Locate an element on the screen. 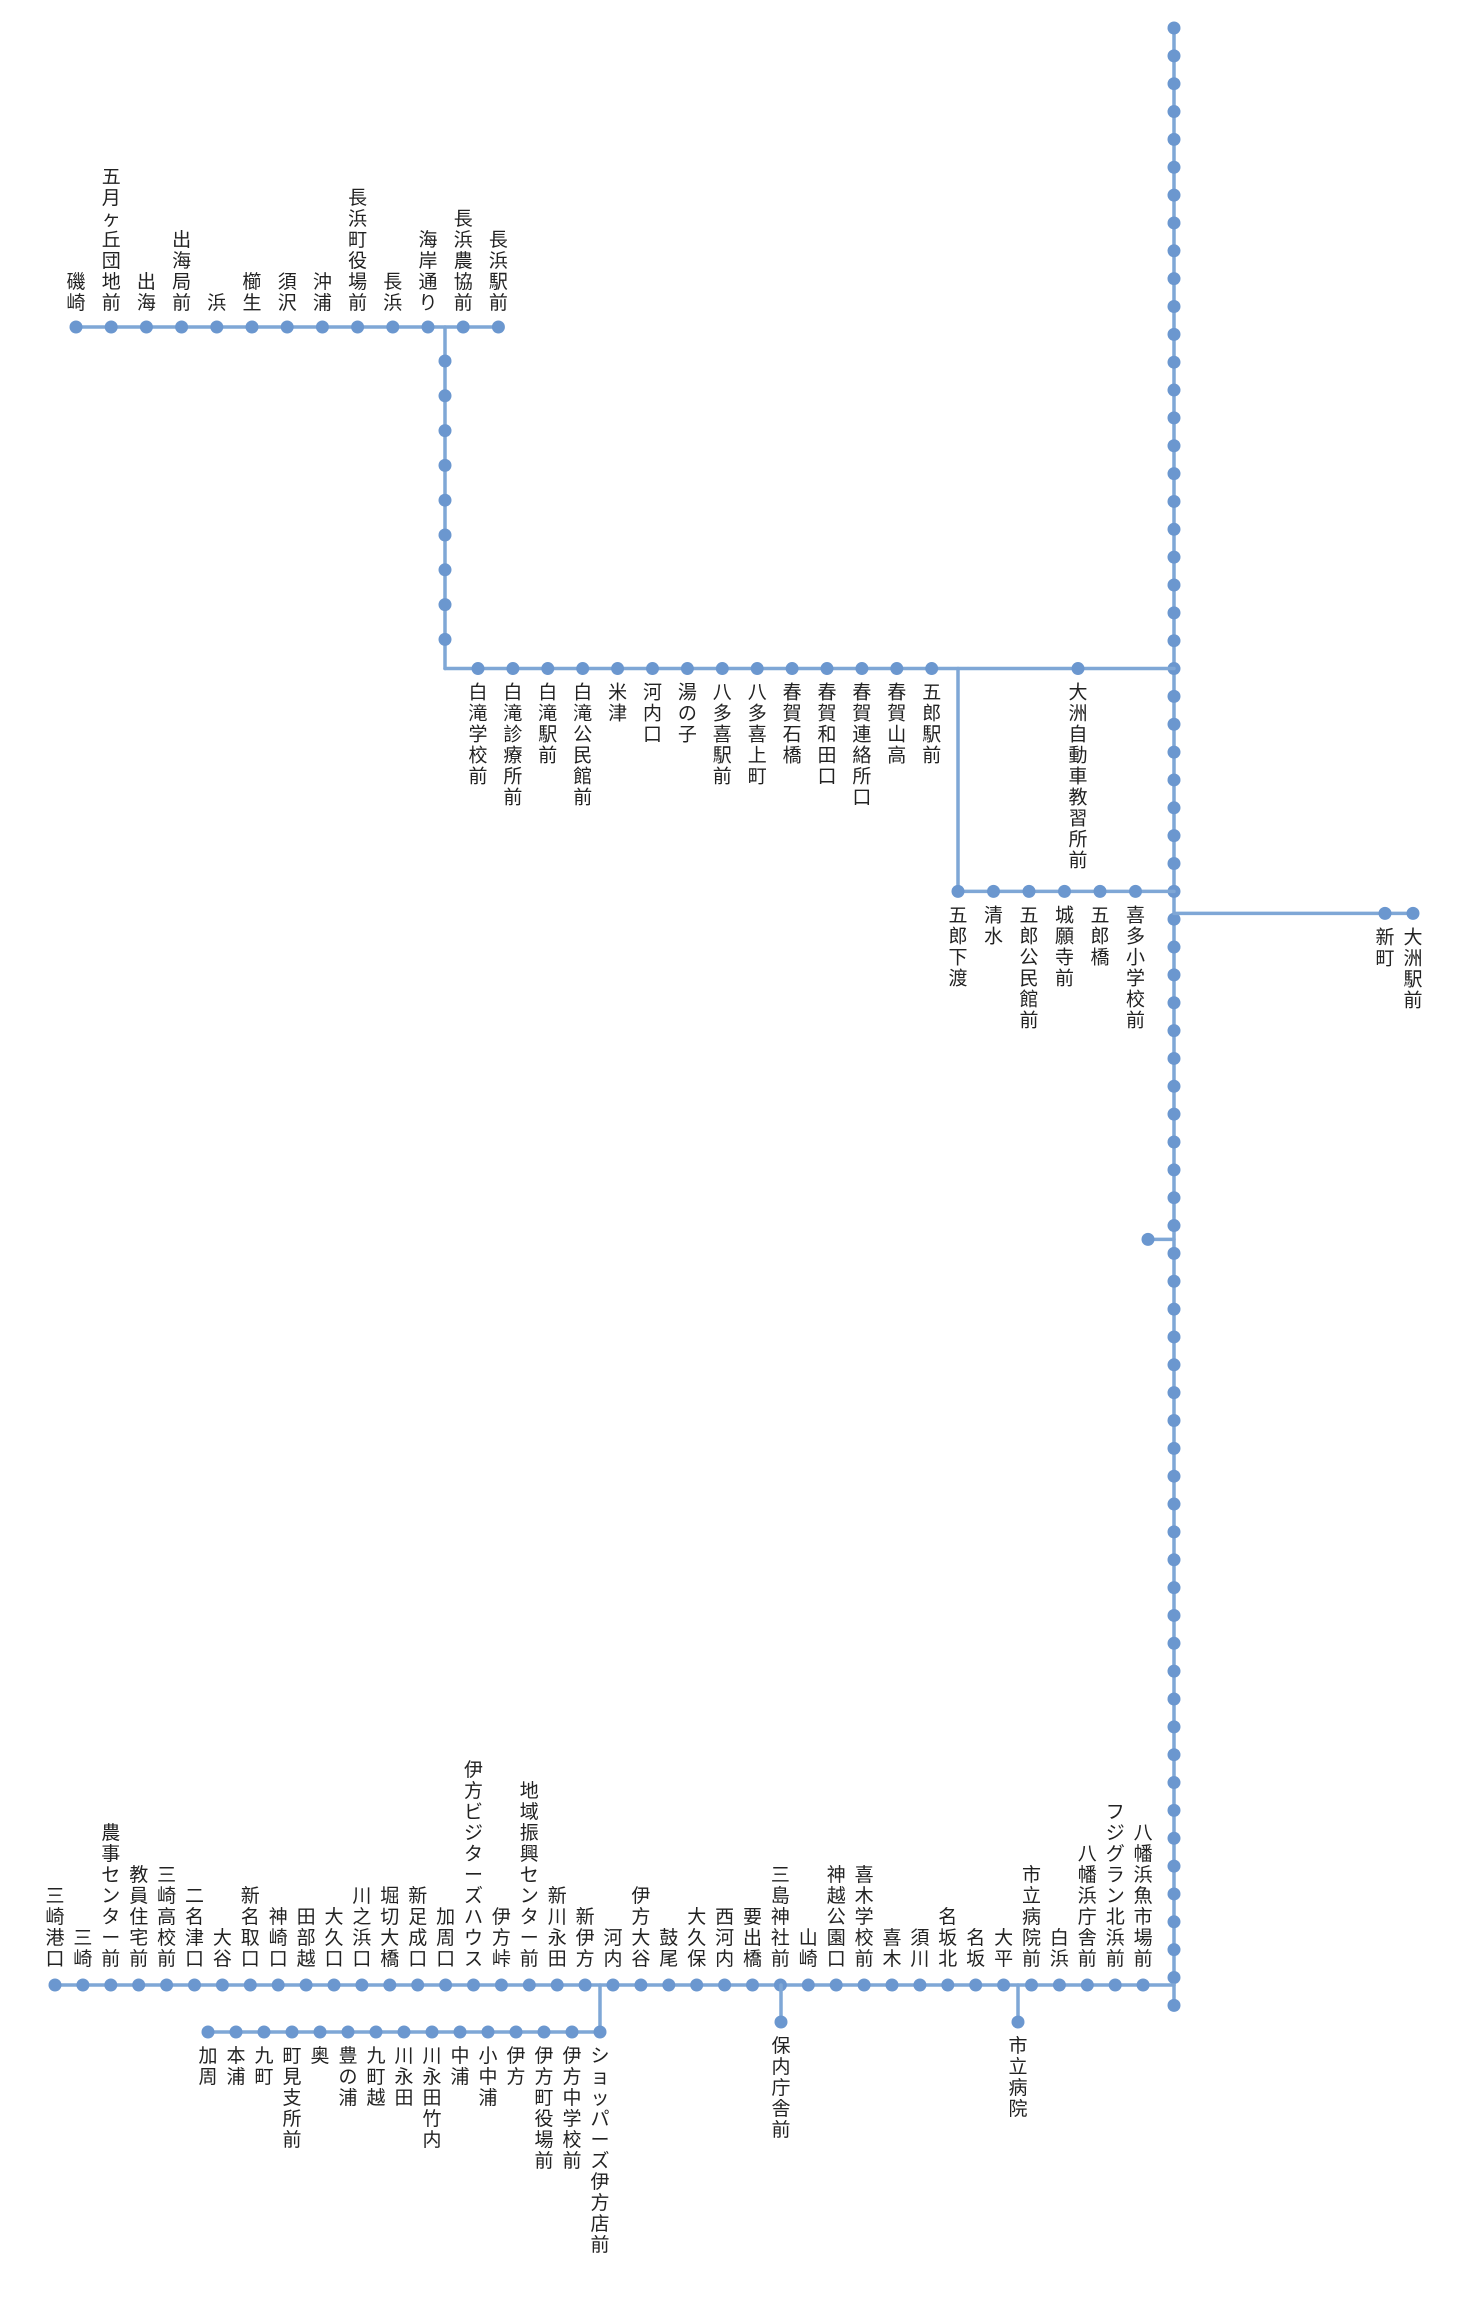 The image size is (1482, 2304). stop-hokan is located at coordinates (781, 2022).